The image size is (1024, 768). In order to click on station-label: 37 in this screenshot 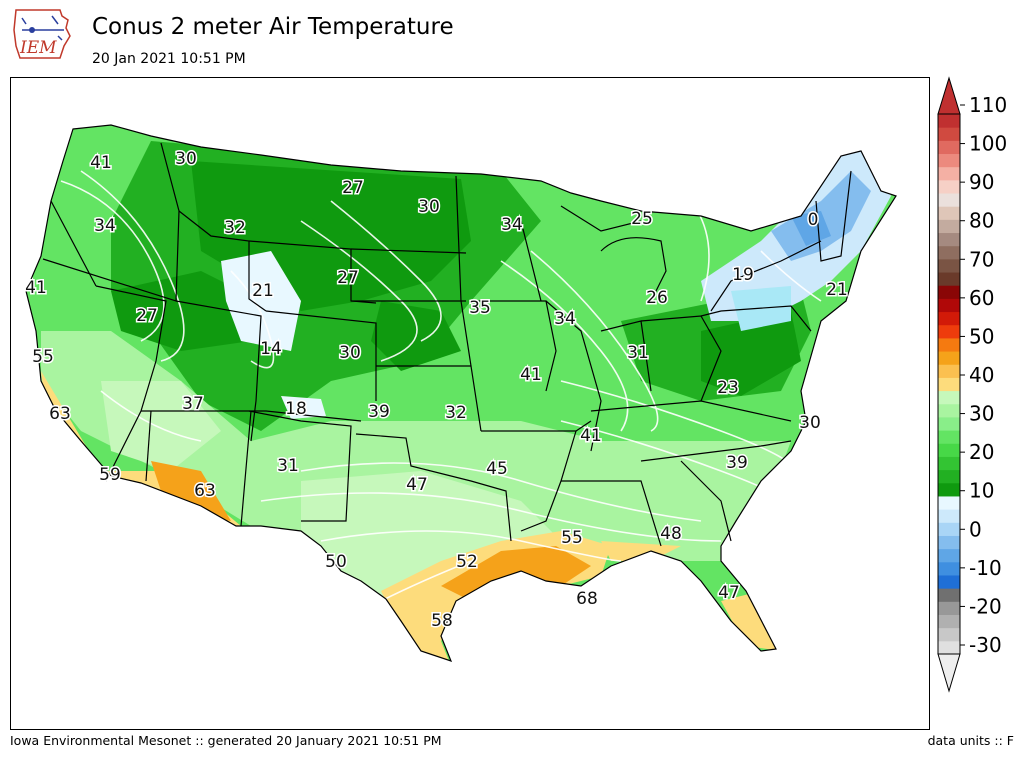, I will do `click(193, 404)`.